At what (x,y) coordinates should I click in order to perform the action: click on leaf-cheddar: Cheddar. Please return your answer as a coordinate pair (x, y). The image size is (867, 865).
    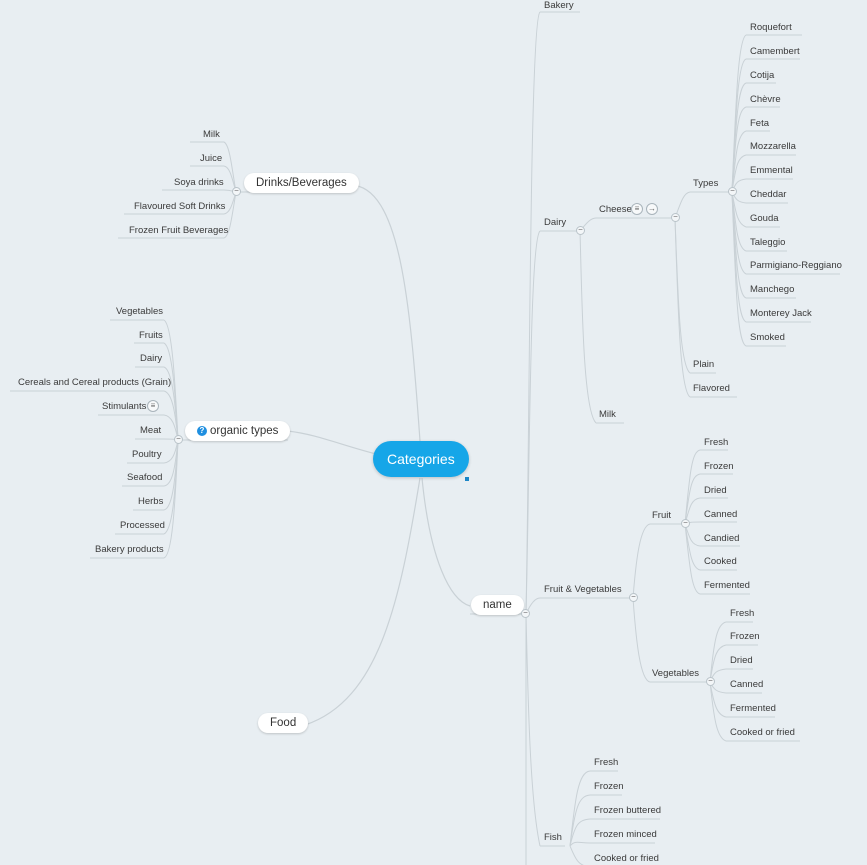
    Looking at the image, I should click on (768, 194).